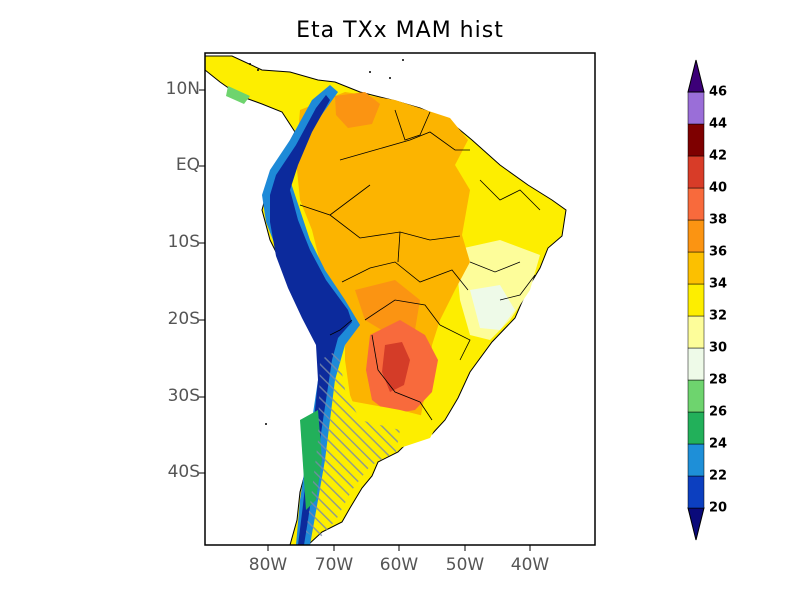 Image resolution: width=800 pixels, height=600 pixels. What do you see at coordinates (334, 565) in the screenshot?
I see `lon-label-70w: 70W` at bounding box center [334, 565].